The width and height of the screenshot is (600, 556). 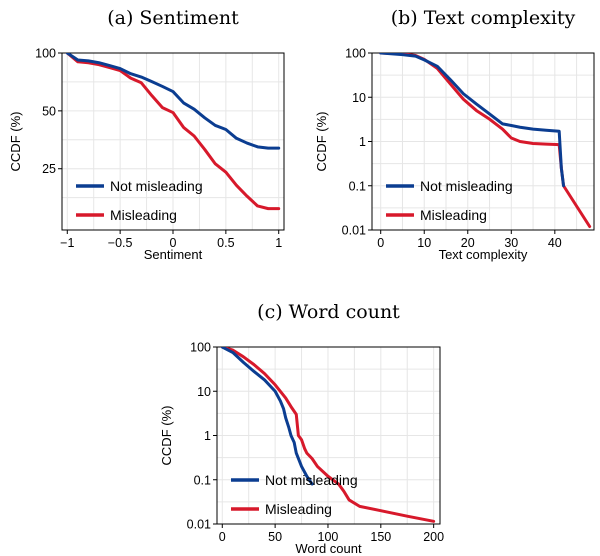 I want to click on x-tick-label: 1, so click(x=278, y=243).